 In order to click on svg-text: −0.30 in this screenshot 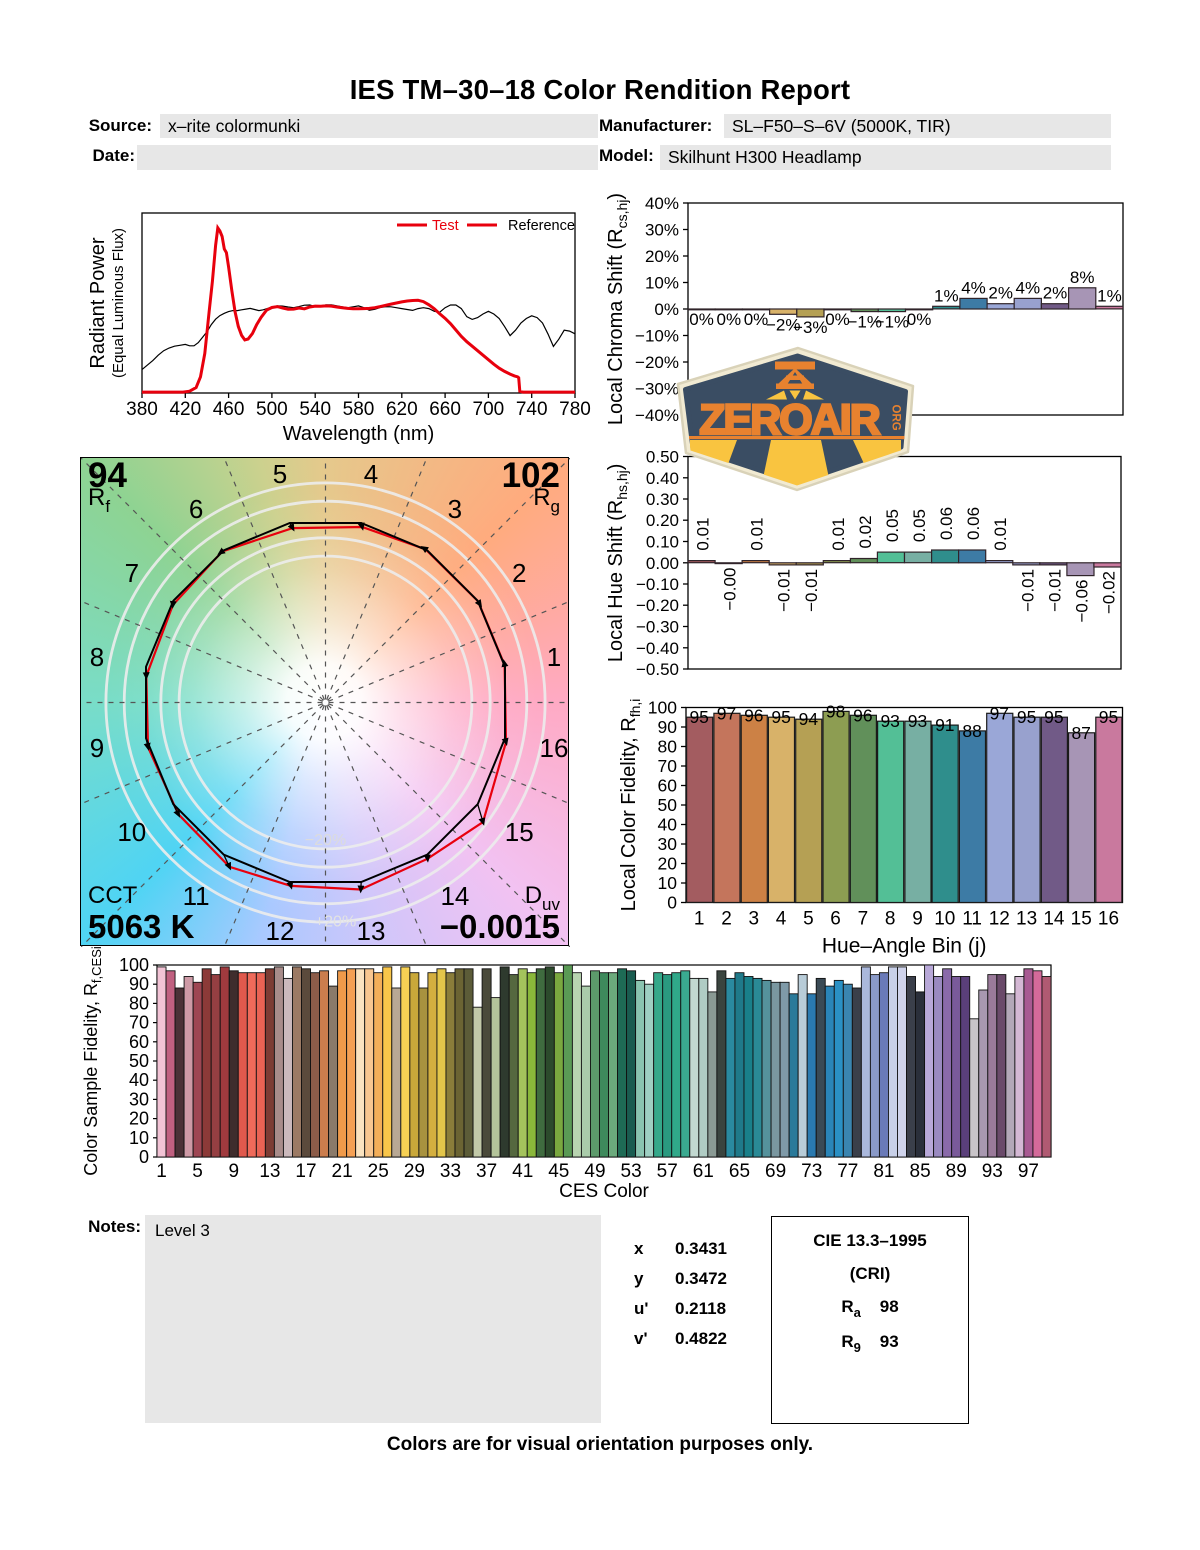, I will do `click(657, 627)`.